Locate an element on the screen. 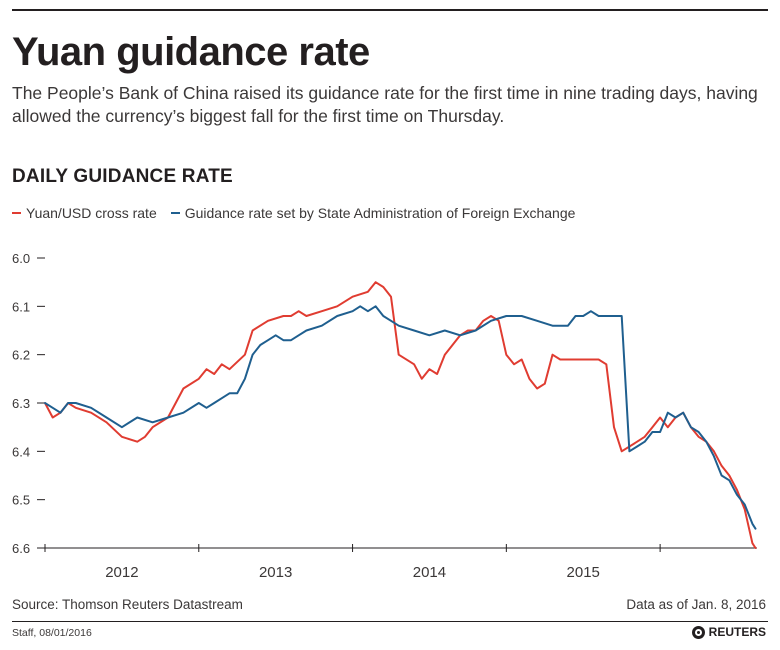  legend-item-cross-rate: Yuan/USD cross rate is located at coordinates (84, 213).